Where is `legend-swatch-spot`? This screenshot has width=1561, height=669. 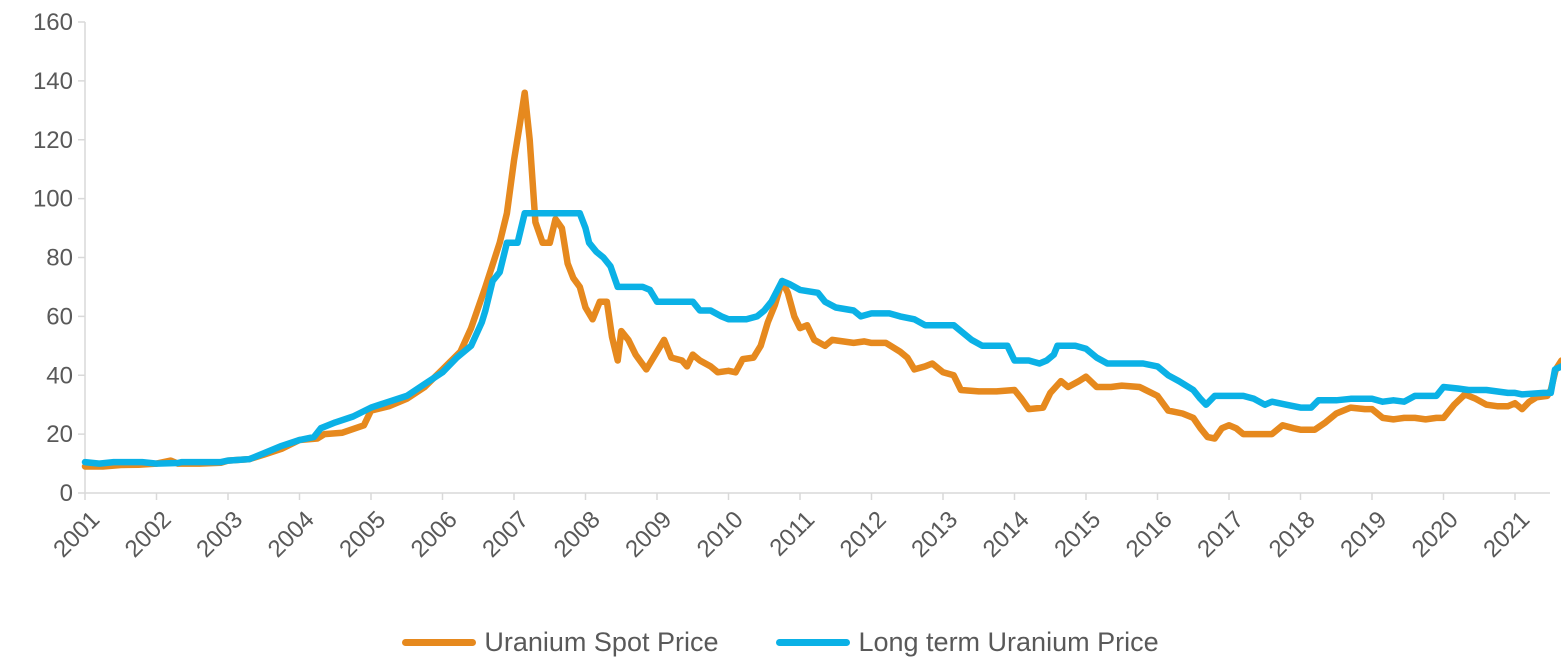 legend-swatch-spot is located at coordinates (439, 642).